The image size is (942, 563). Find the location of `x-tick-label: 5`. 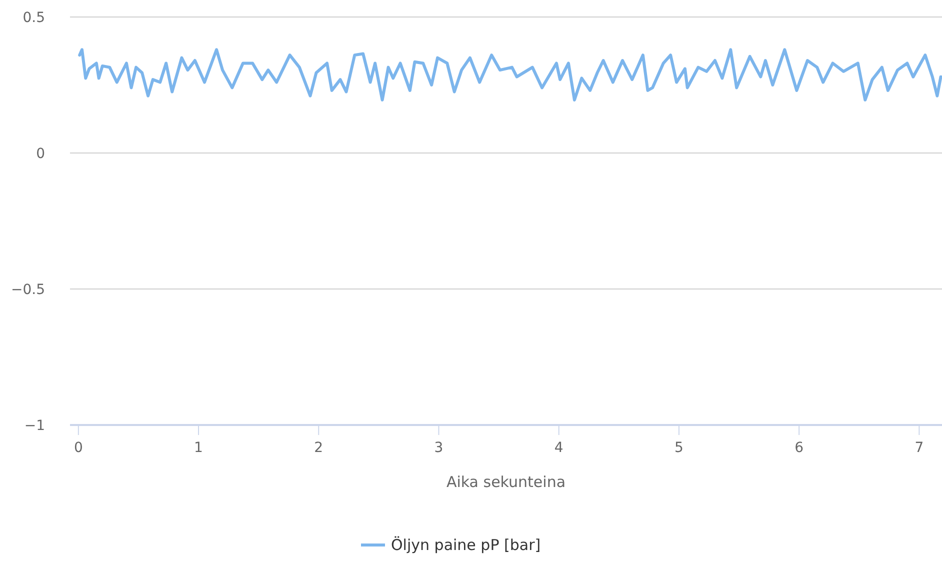

x-tick-label: 5 is located at coordinates (679, 448).